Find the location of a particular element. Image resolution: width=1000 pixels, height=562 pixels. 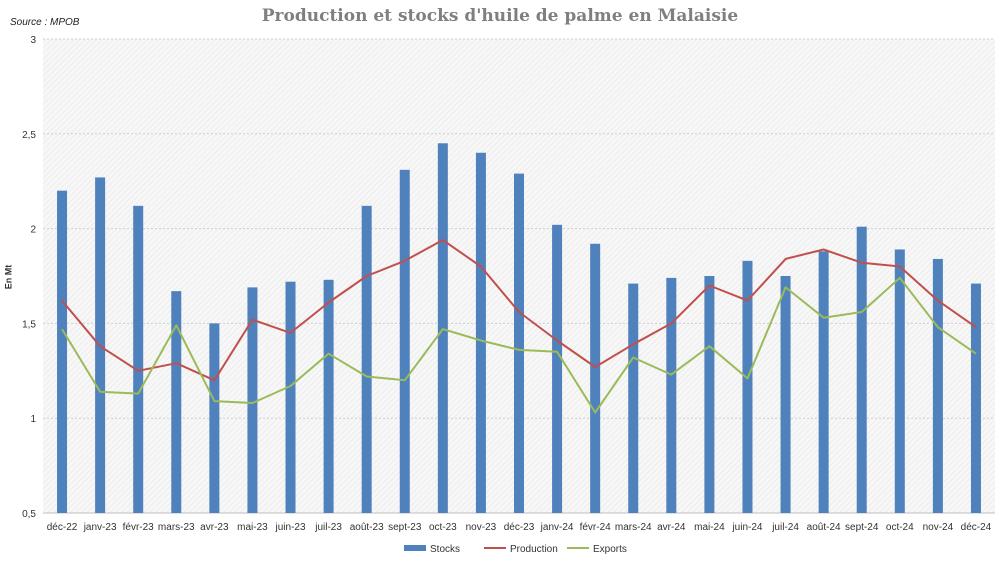

x-tick-label: avr-24 is located at coordinates (671, 527).